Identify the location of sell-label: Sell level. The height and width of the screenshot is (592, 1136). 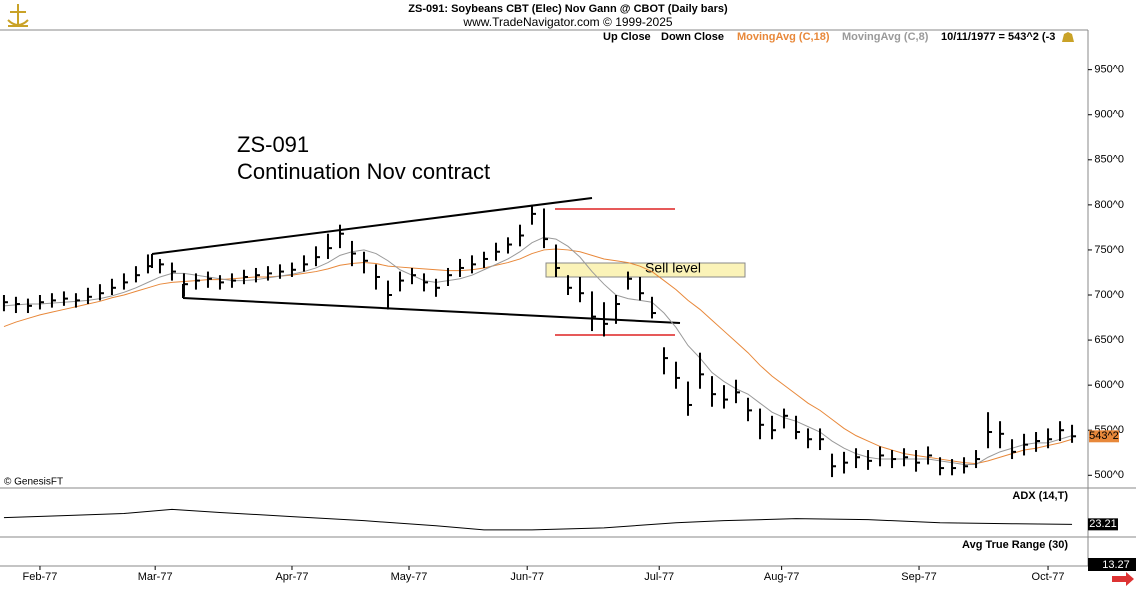
(673, 268).